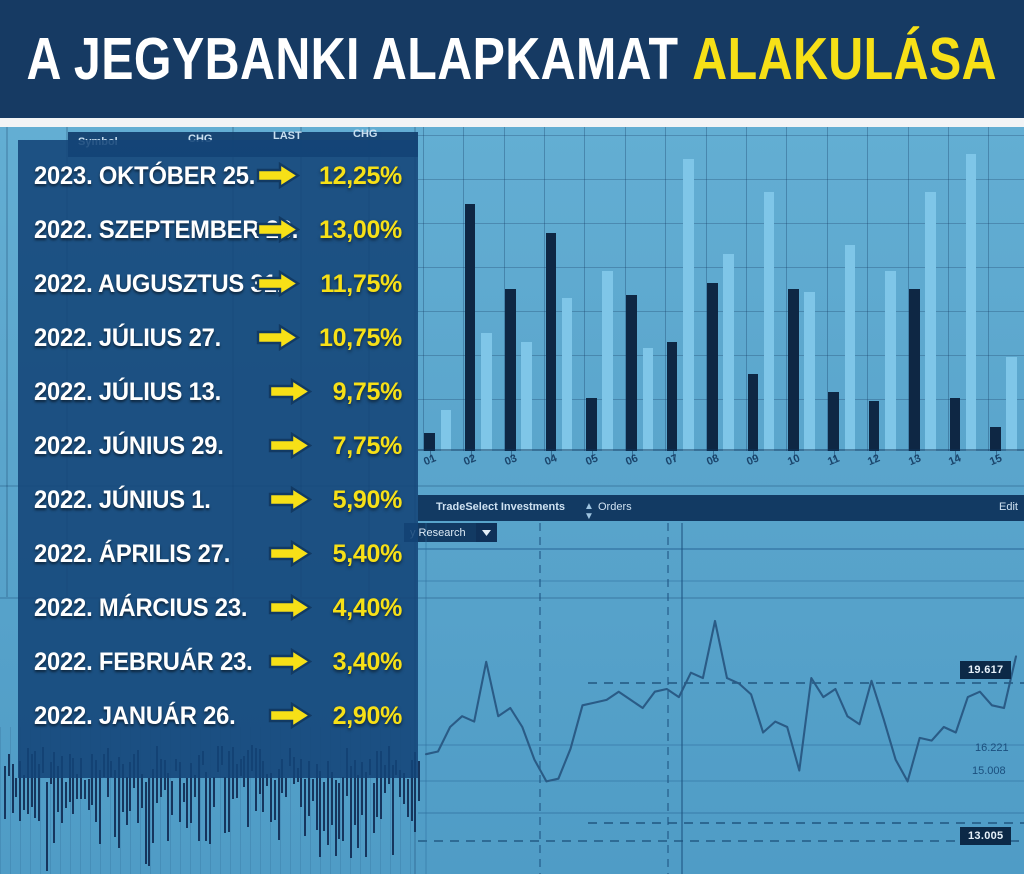 This screenshot has width=1024, height=874. Describe the element at coordinates (486, 532) in the screenshot. I see `chevron-down-icon` at that location.